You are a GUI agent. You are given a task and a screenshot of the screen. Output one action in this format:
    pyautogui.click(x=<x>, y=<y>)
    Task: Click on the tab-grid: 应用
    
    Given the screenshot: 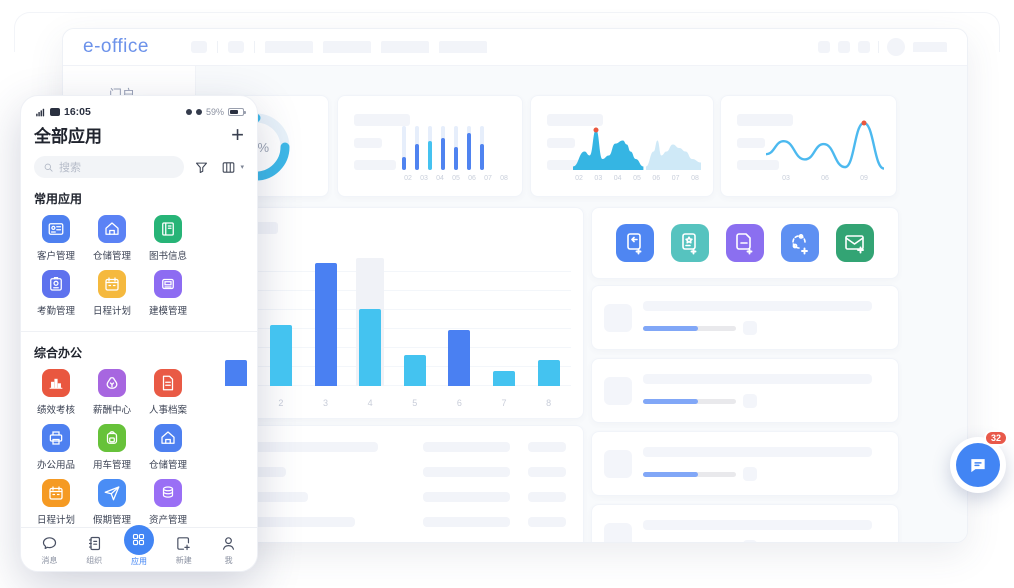 What is the action you would take?
    pyautogui.click(x=139, y=545)
    